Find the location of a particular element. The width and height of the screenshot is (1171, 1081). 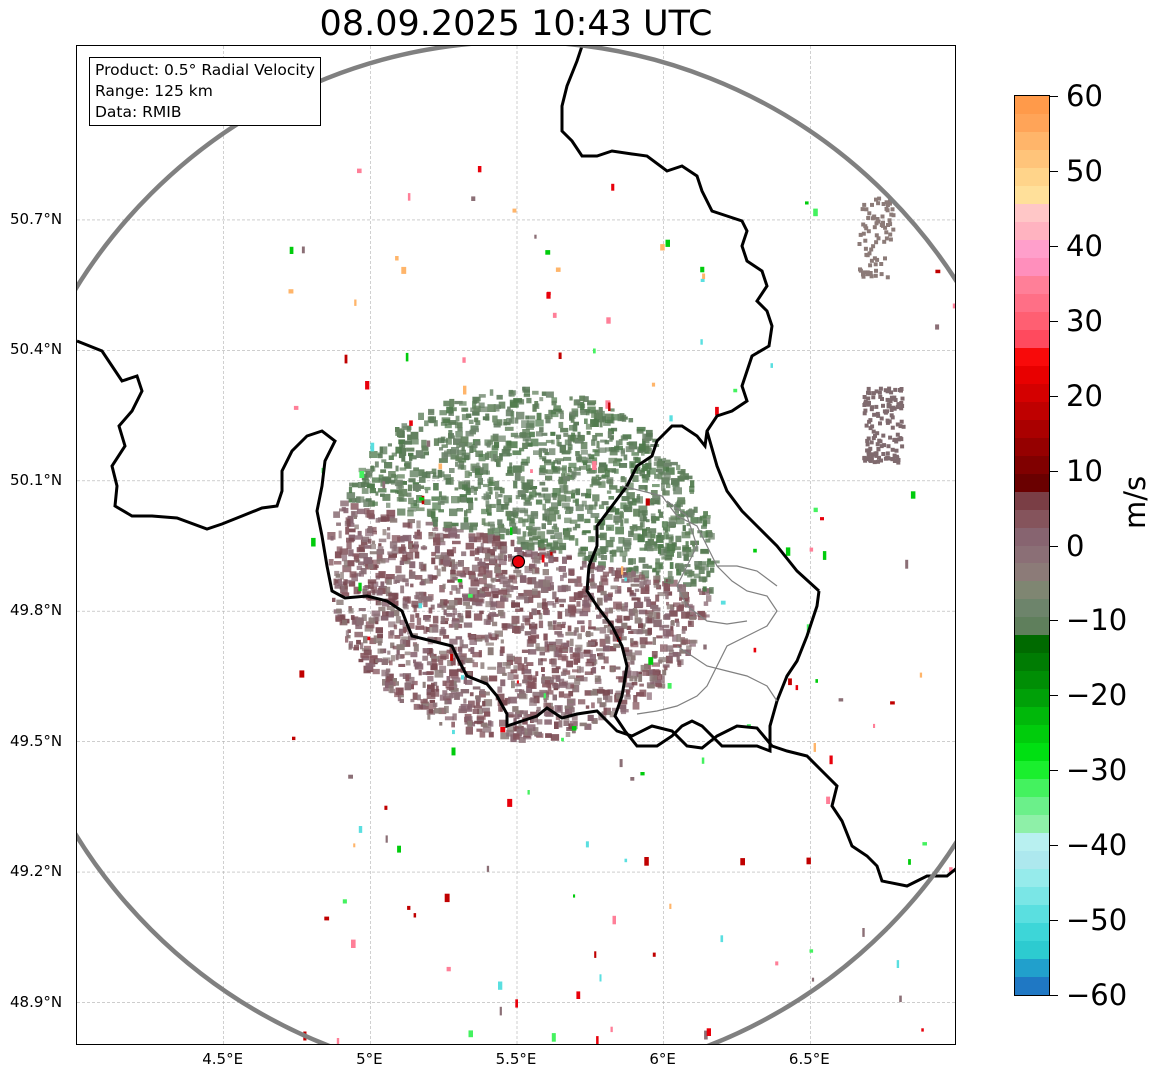

info-product: Product: 0.5° Radial Velocity is located at coordinates (205, 70).